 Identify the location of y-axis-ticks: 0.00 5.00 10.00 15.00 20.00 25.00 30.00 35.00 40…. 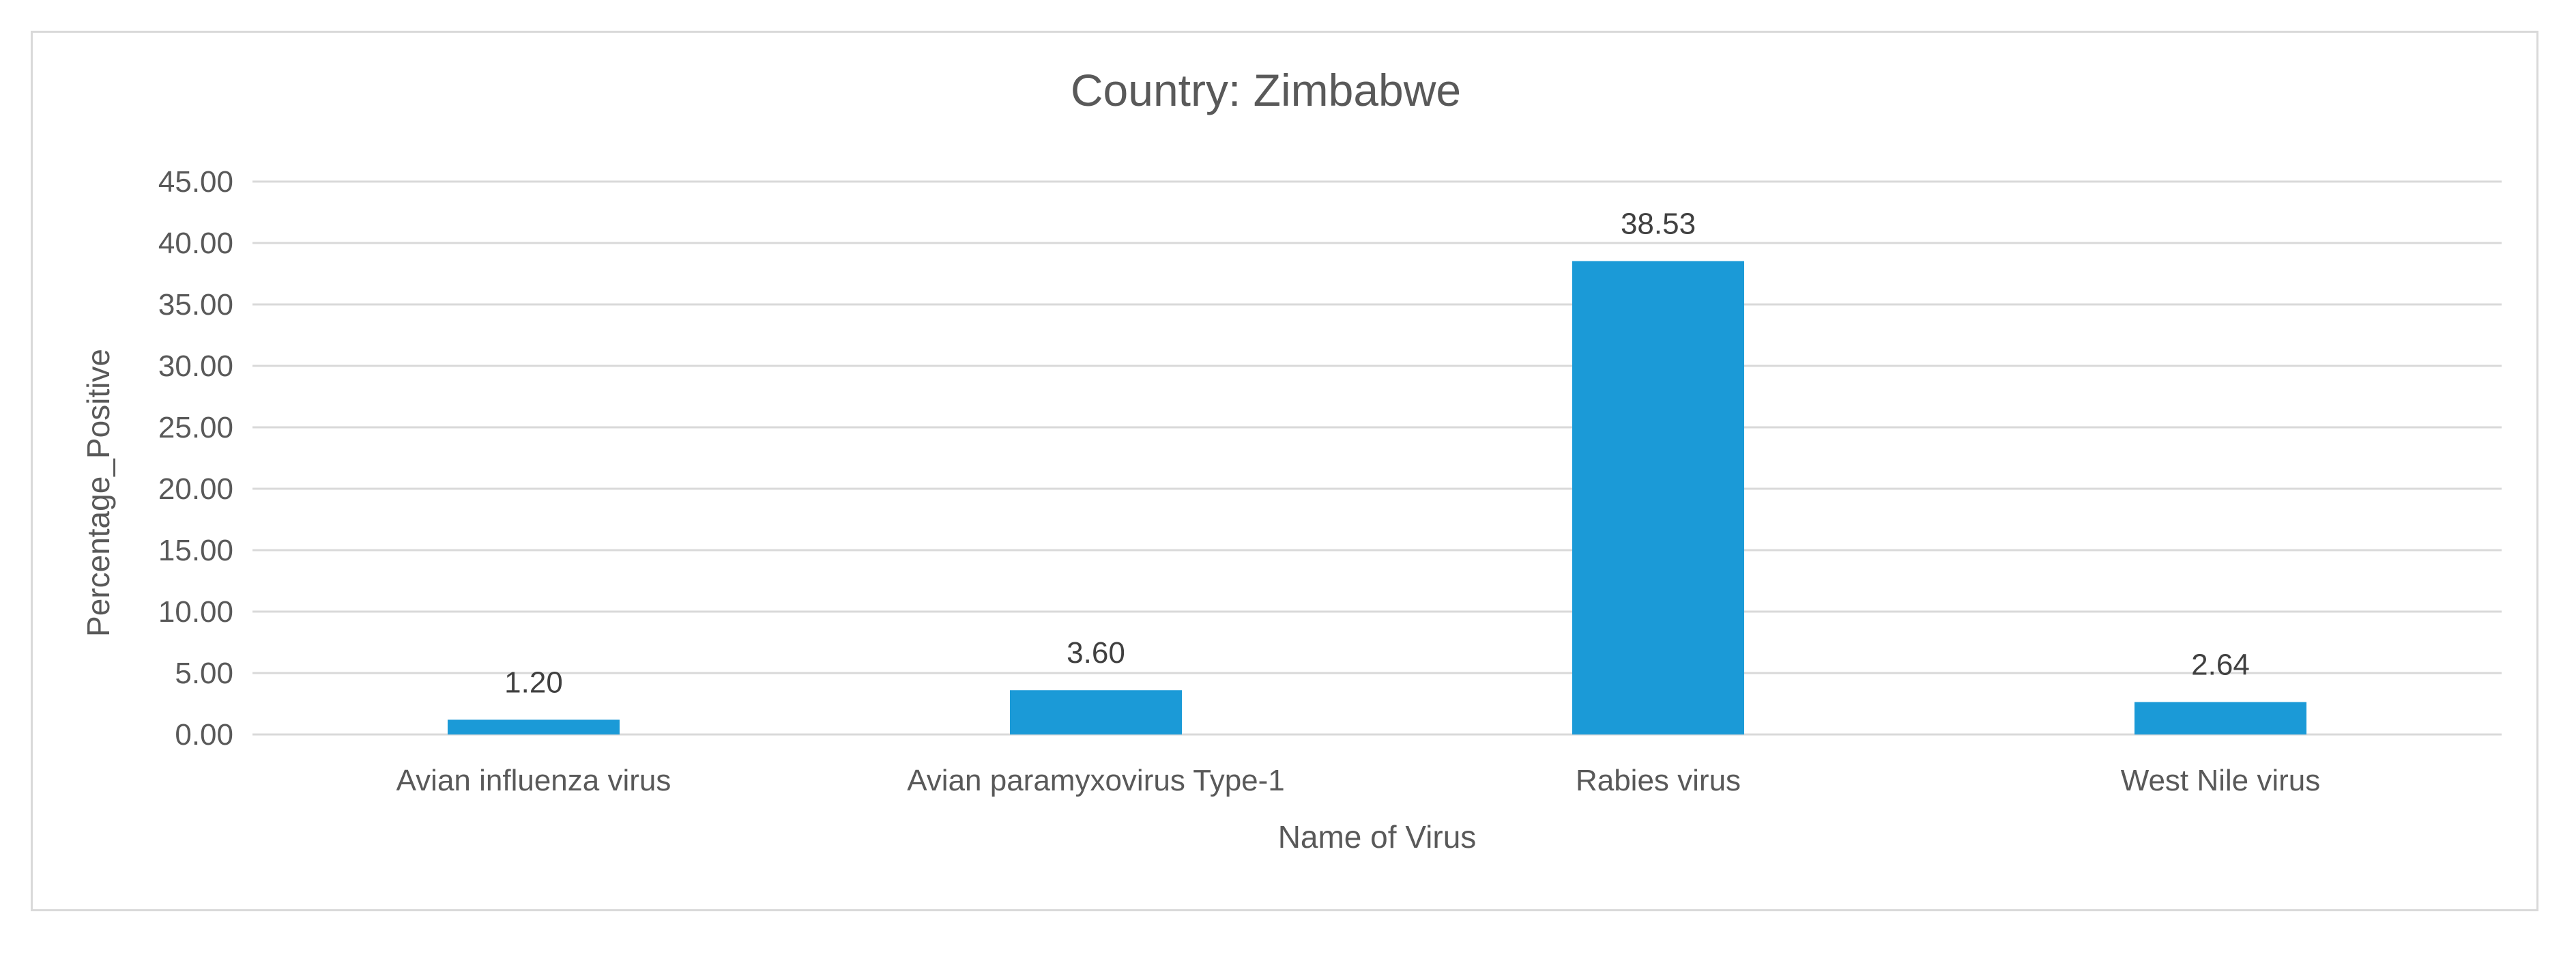
(195, 458).